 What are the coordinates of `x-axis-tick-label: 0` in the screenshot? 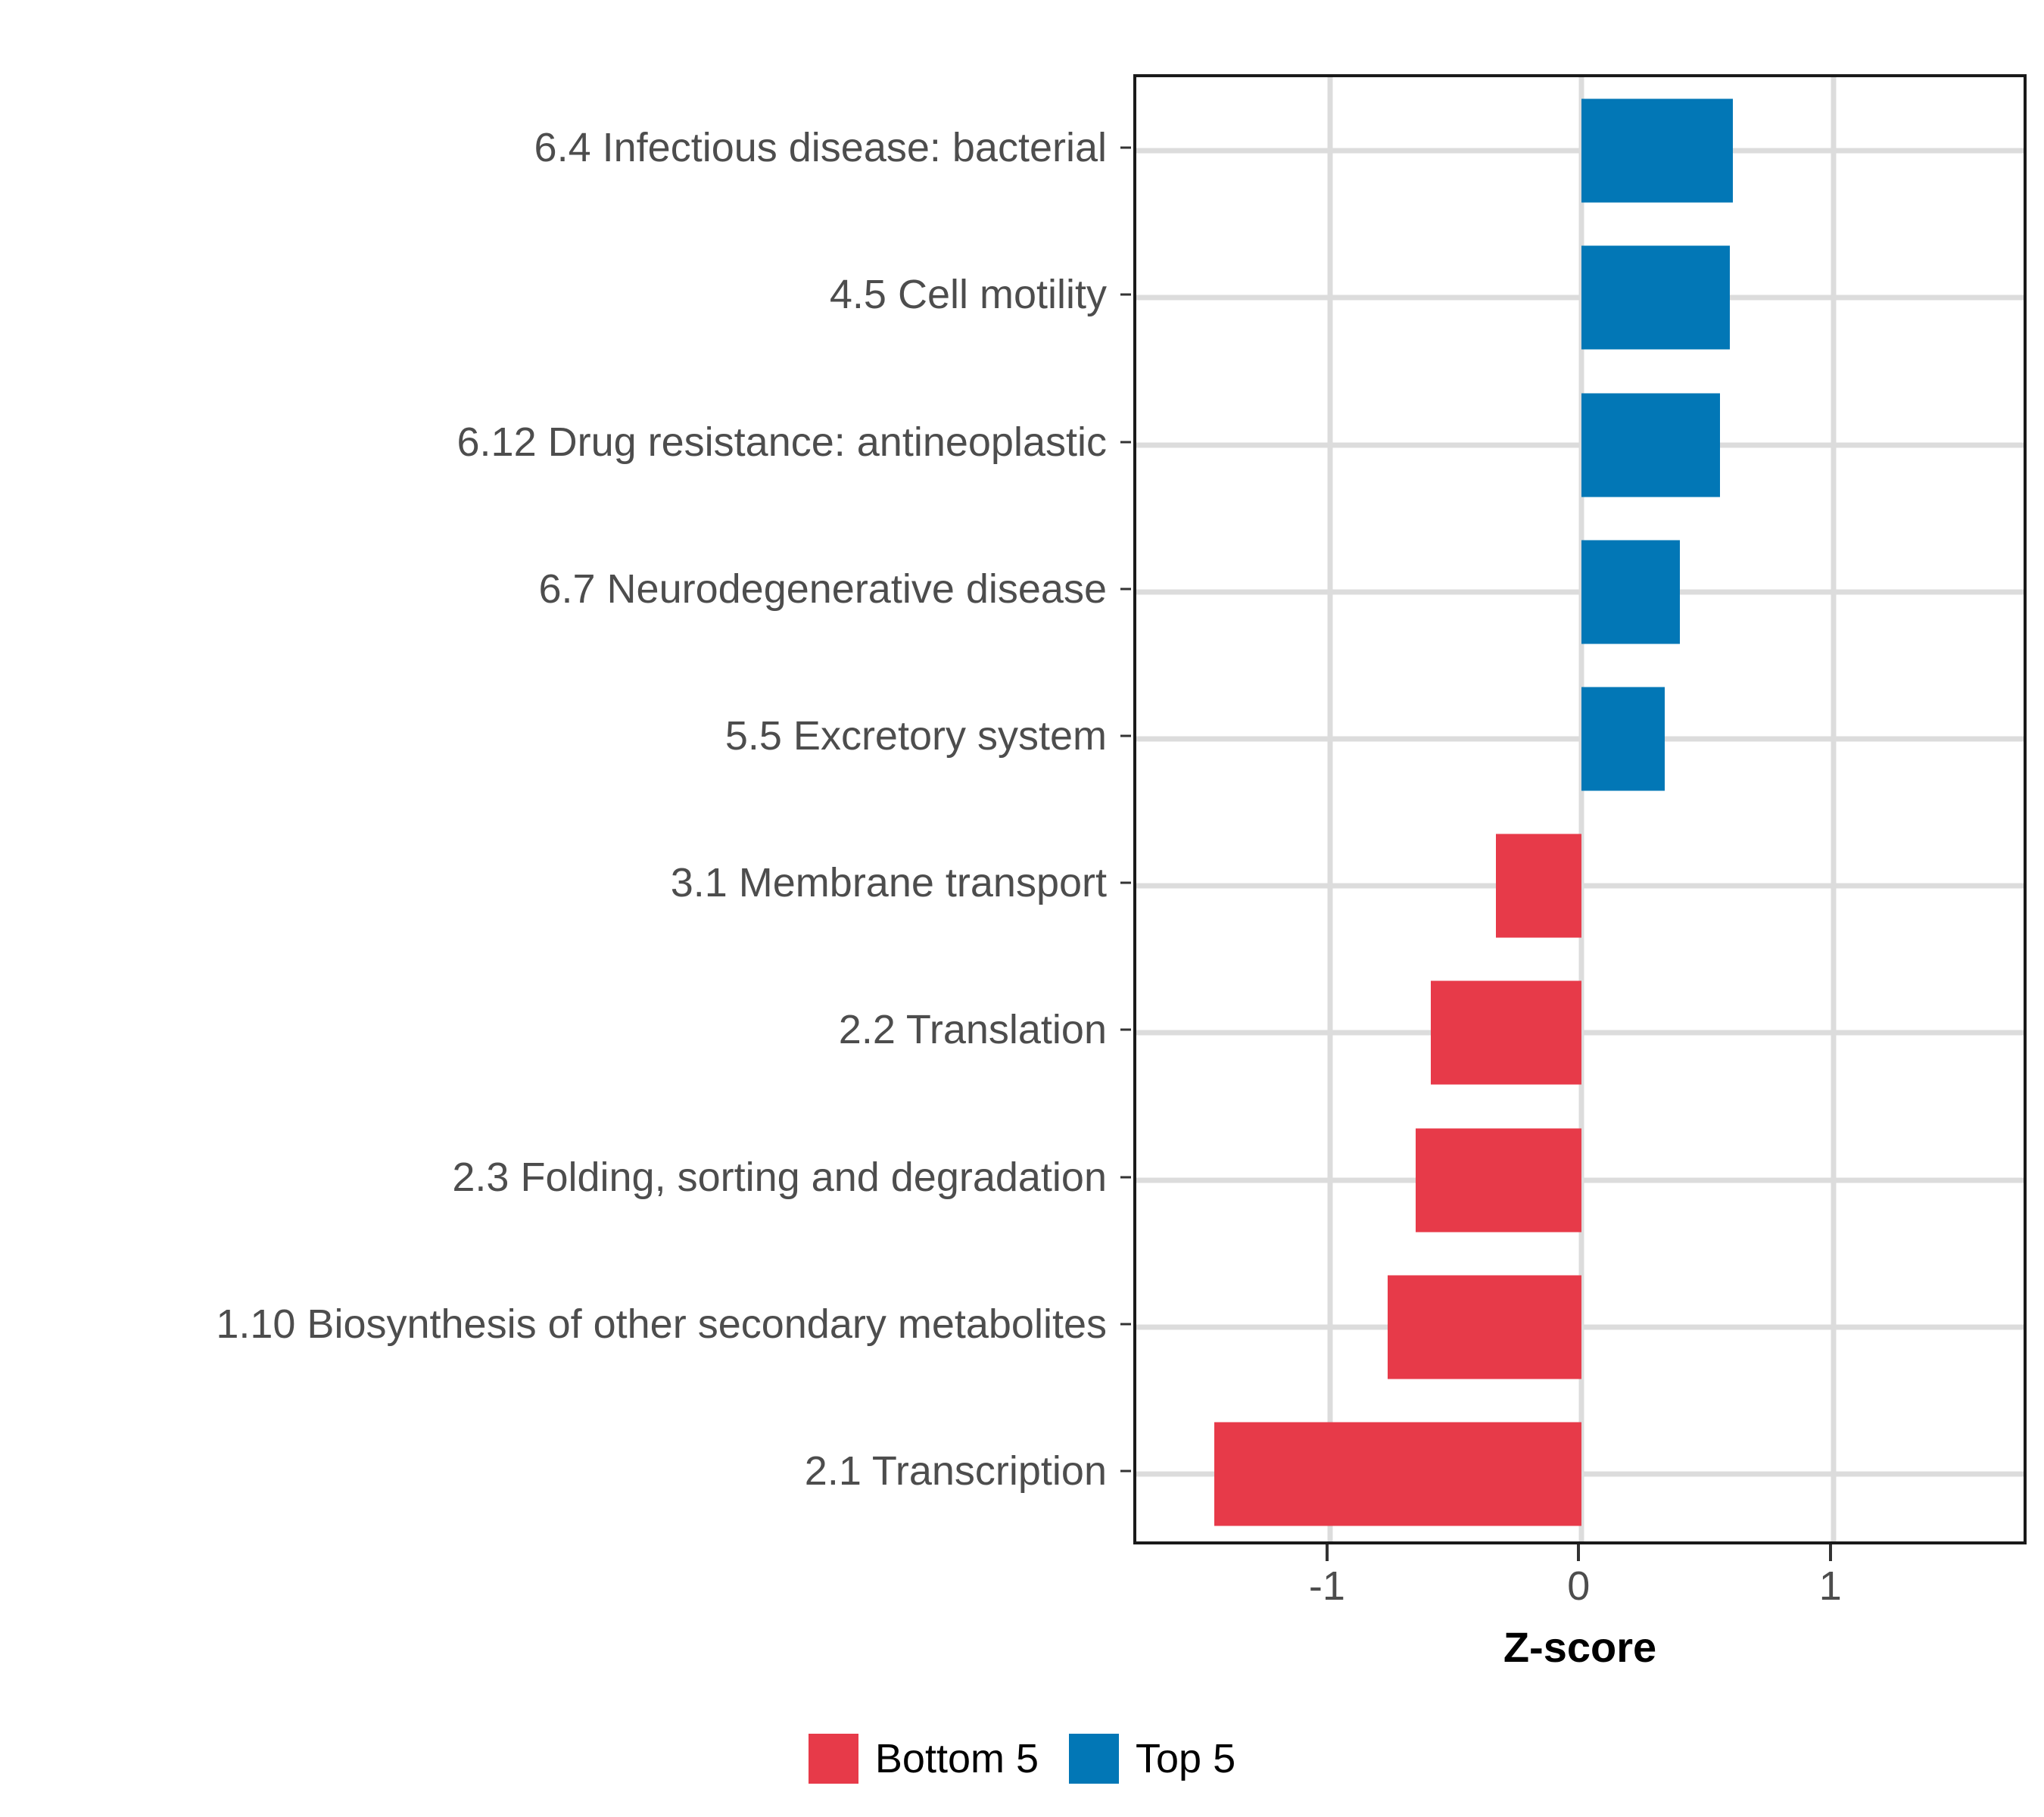 It's located at (1579, 1586).